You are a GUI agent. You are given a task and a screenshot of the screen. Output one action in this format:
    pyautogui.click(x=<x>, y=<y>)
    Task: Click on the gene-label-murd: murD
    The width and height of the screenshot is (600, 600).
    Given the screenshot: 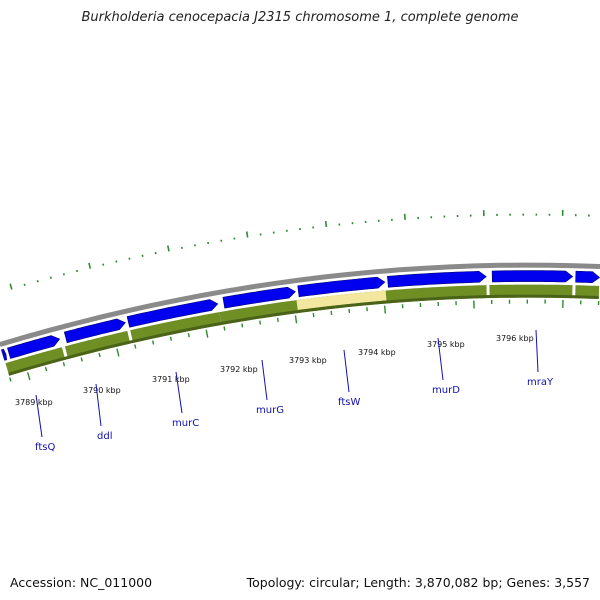 What is the action you would take?
    pyautogui.click(x=446, y=390)
    